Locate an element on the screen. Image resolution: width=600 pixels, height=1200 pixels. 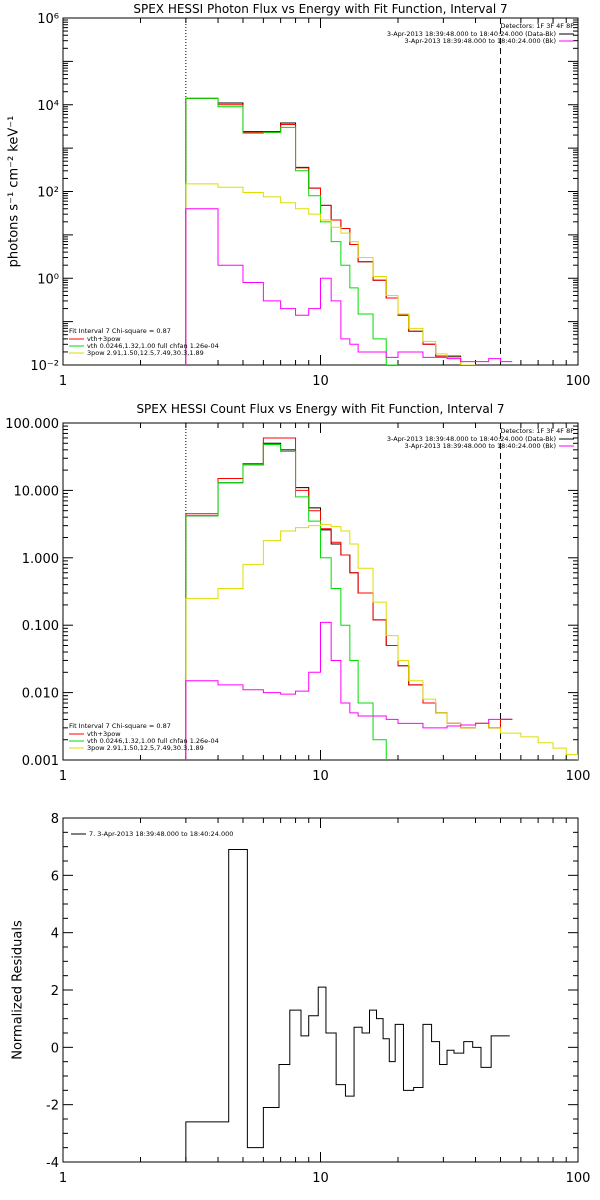
y-tick-label: 10⁰ is located at coordinates (48, 279).